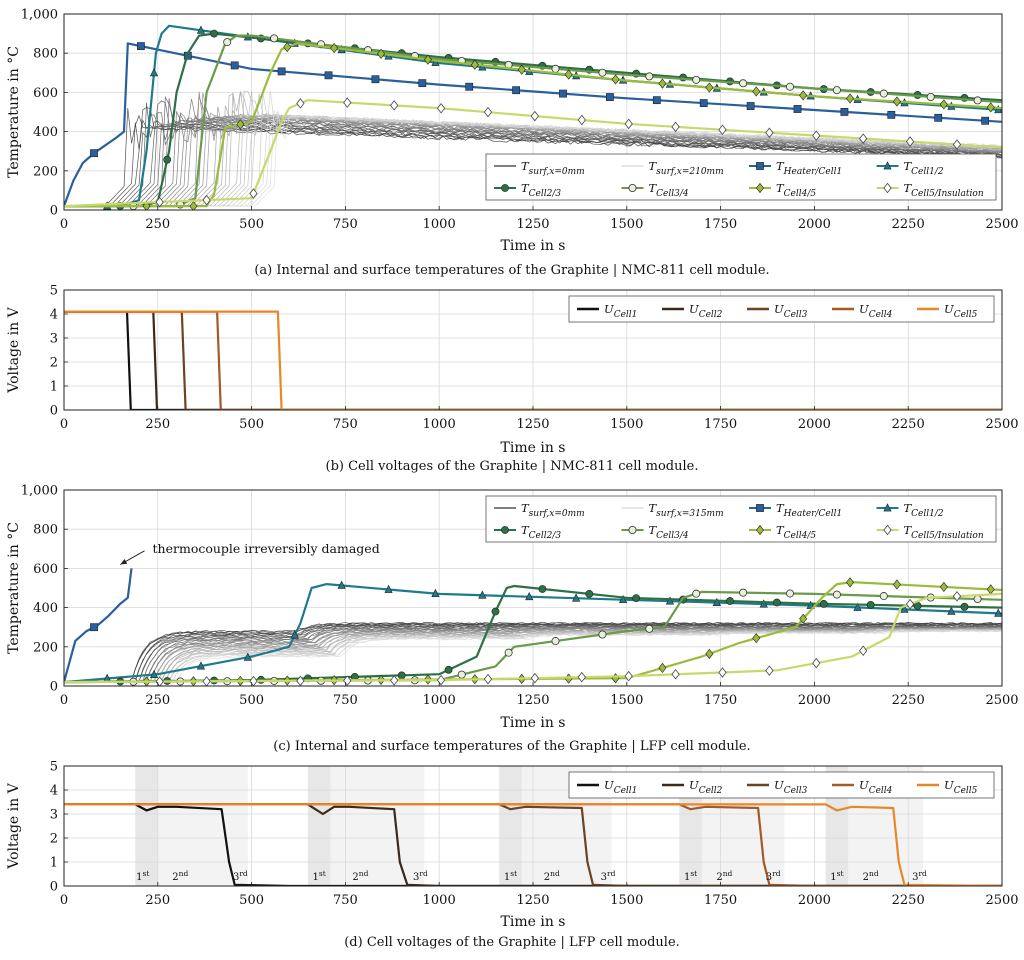 Image resolution: width=1024 pixels, height=960 pixels. Describe the element at coordinates (814, 424) in the screenshot. I see `x-tick-label: 2000` at that location.